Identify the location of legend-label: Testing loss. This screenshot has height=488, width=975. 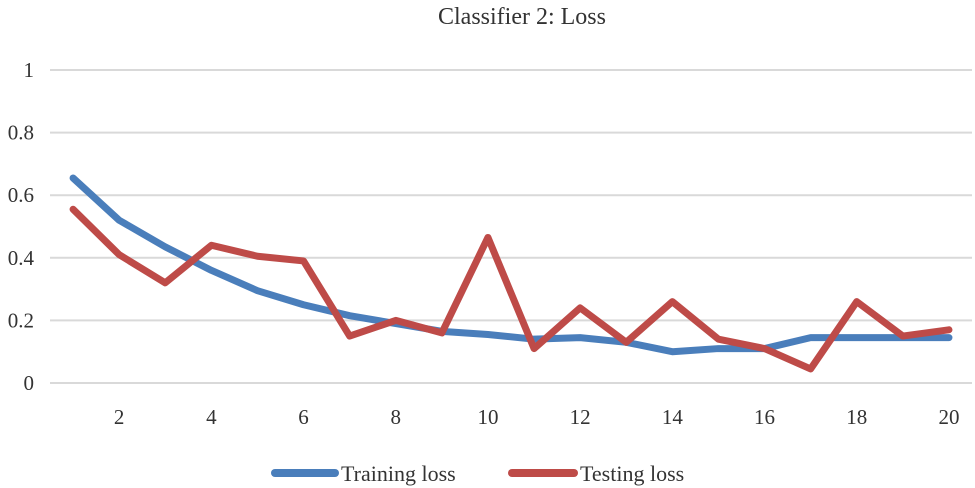
(632, 473).